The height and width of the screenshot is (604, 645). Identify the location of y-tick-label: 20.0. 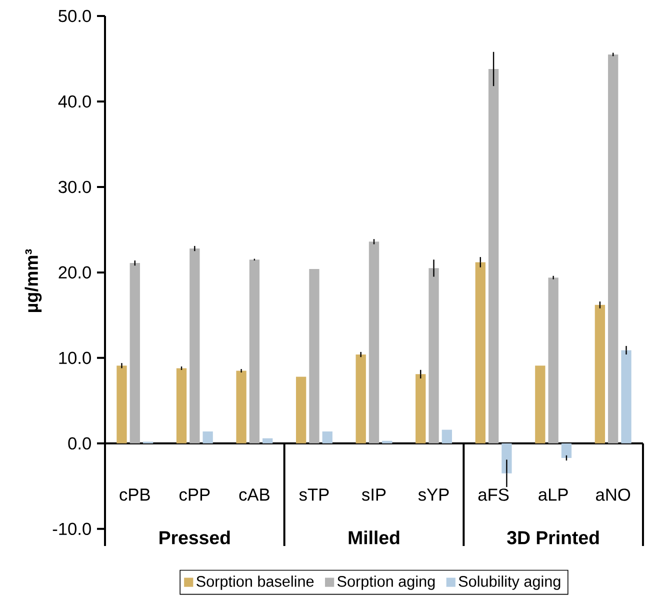
(74, 272).